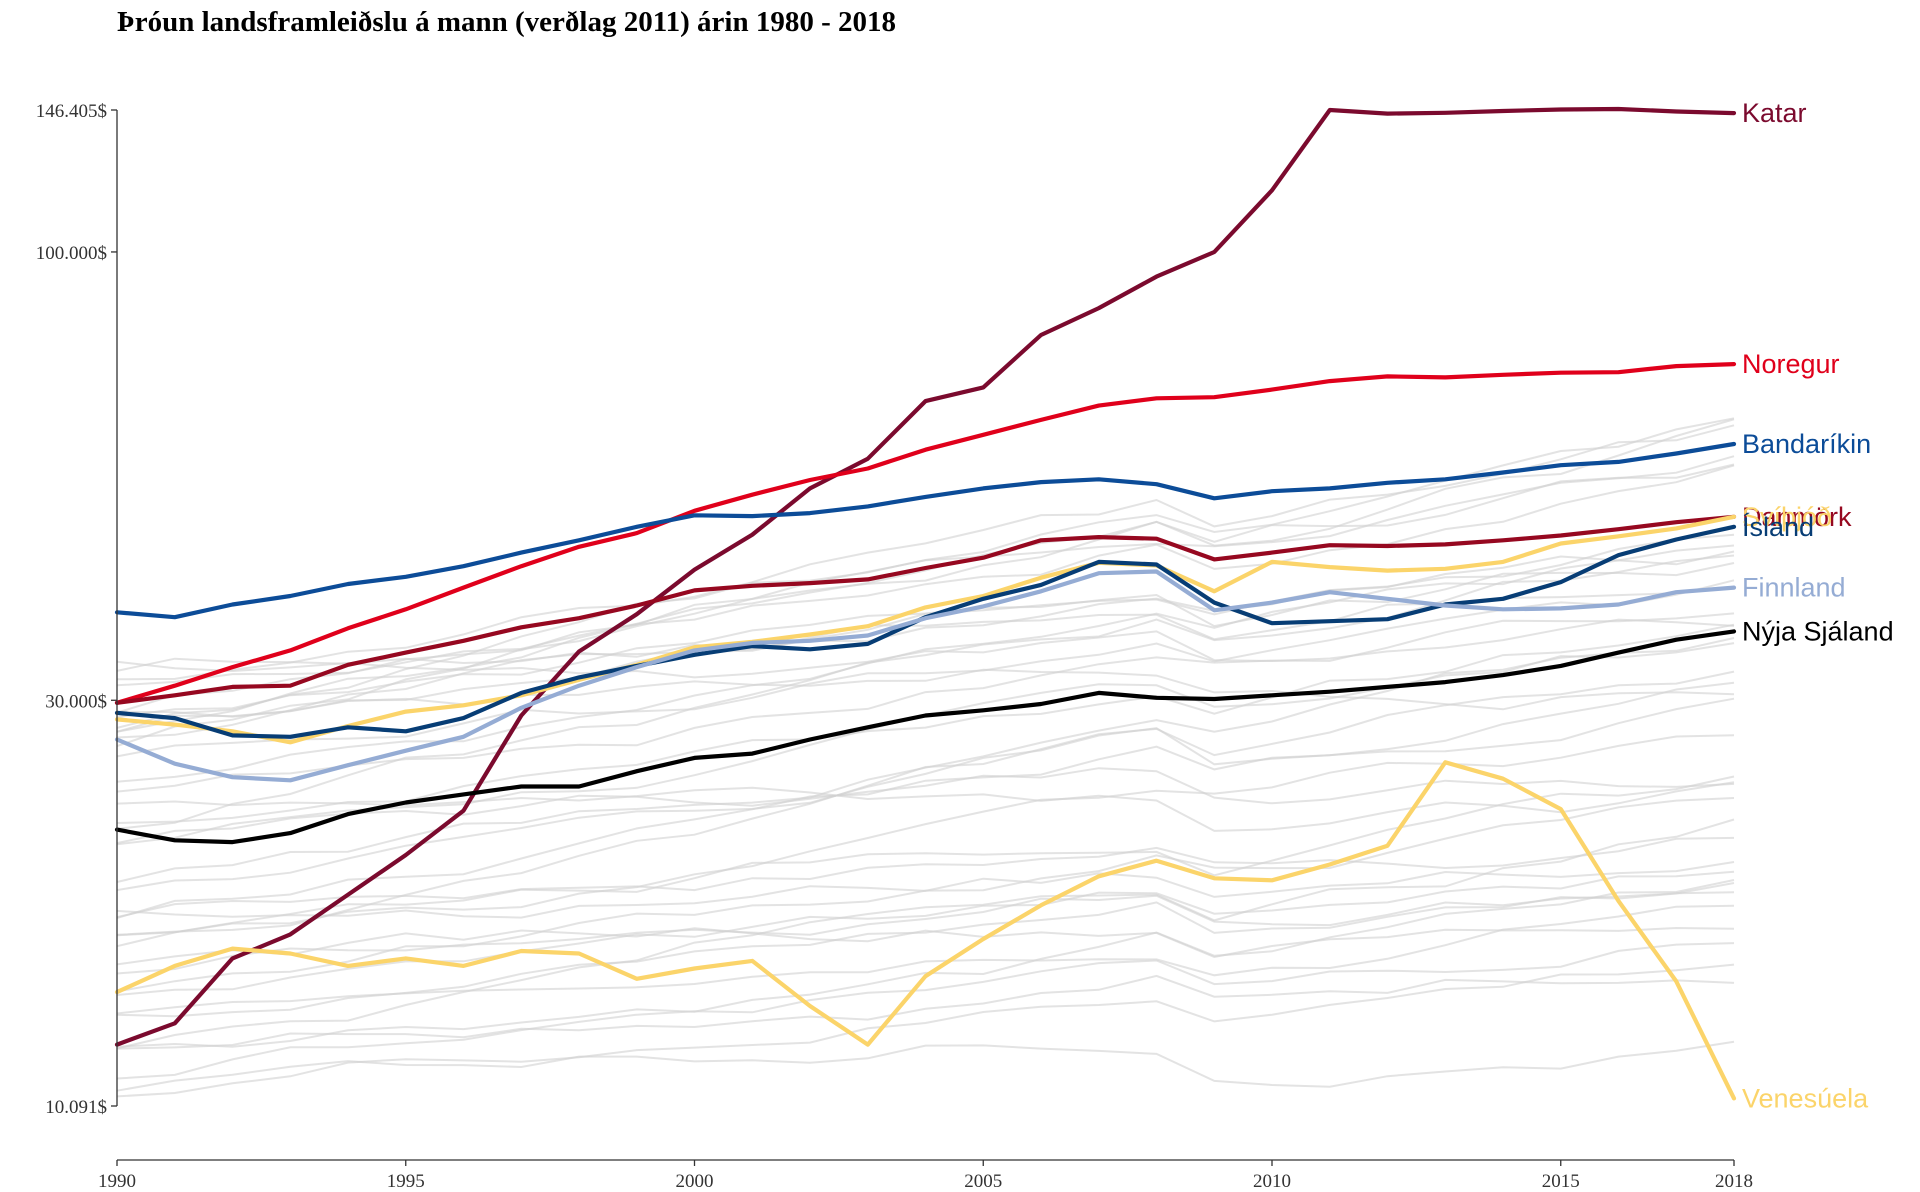  What do you see at coordinates (925, 1176) in the screenshot?
I see `x-axis-ticks: 1990 1995 2000 2005 2010 2015 2018` at bounding box center [925, 1176].